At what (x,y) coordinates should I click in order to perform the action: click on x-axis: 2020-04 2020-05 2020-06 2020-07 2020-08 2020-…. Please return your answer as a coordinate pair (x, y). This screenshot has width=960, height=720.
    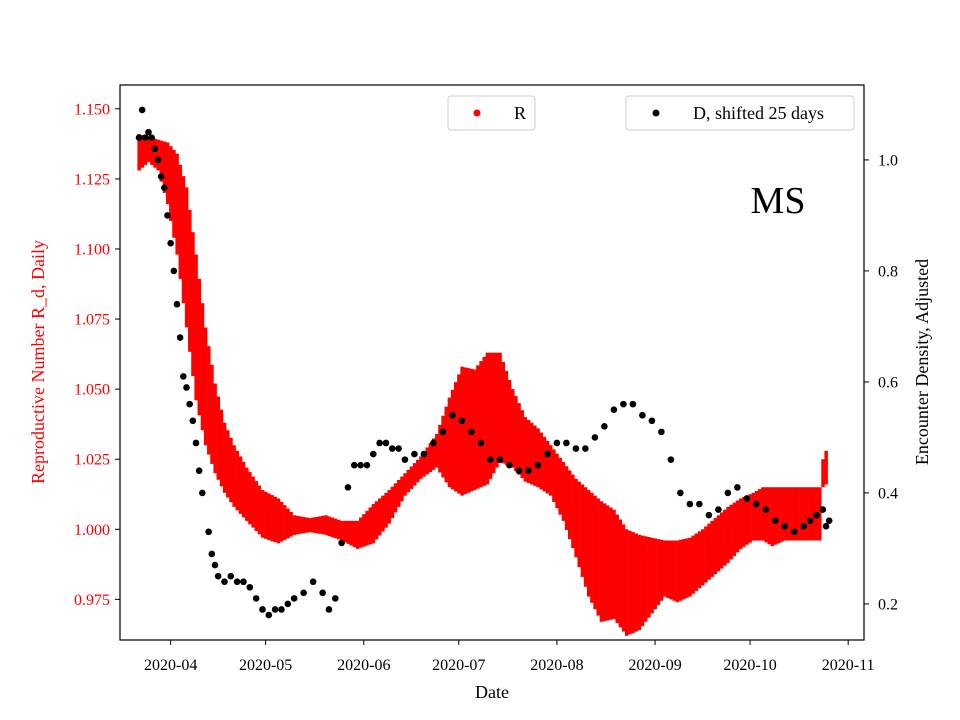
    Looking at the image, I should click on (509, 657).